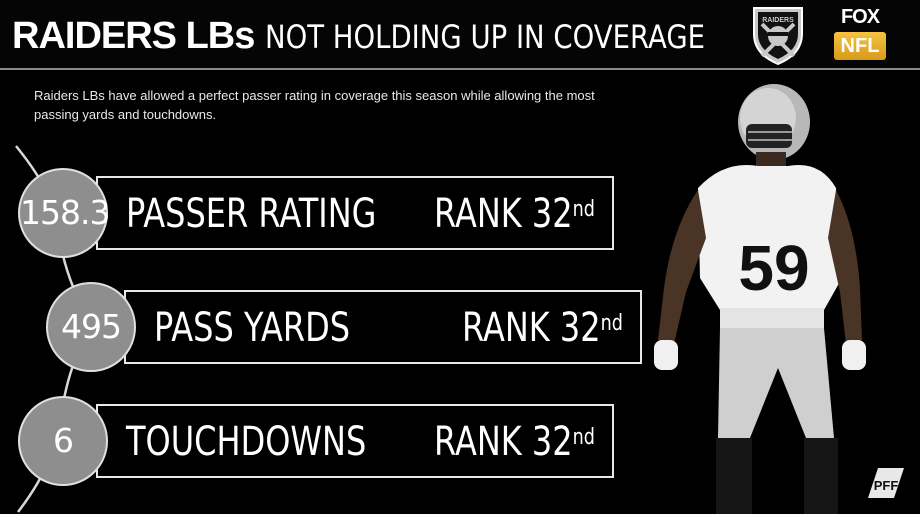 This screenshot has height=514, width=920. I want to click on title-bold: RAIDERS LBs, so click(133, 36).